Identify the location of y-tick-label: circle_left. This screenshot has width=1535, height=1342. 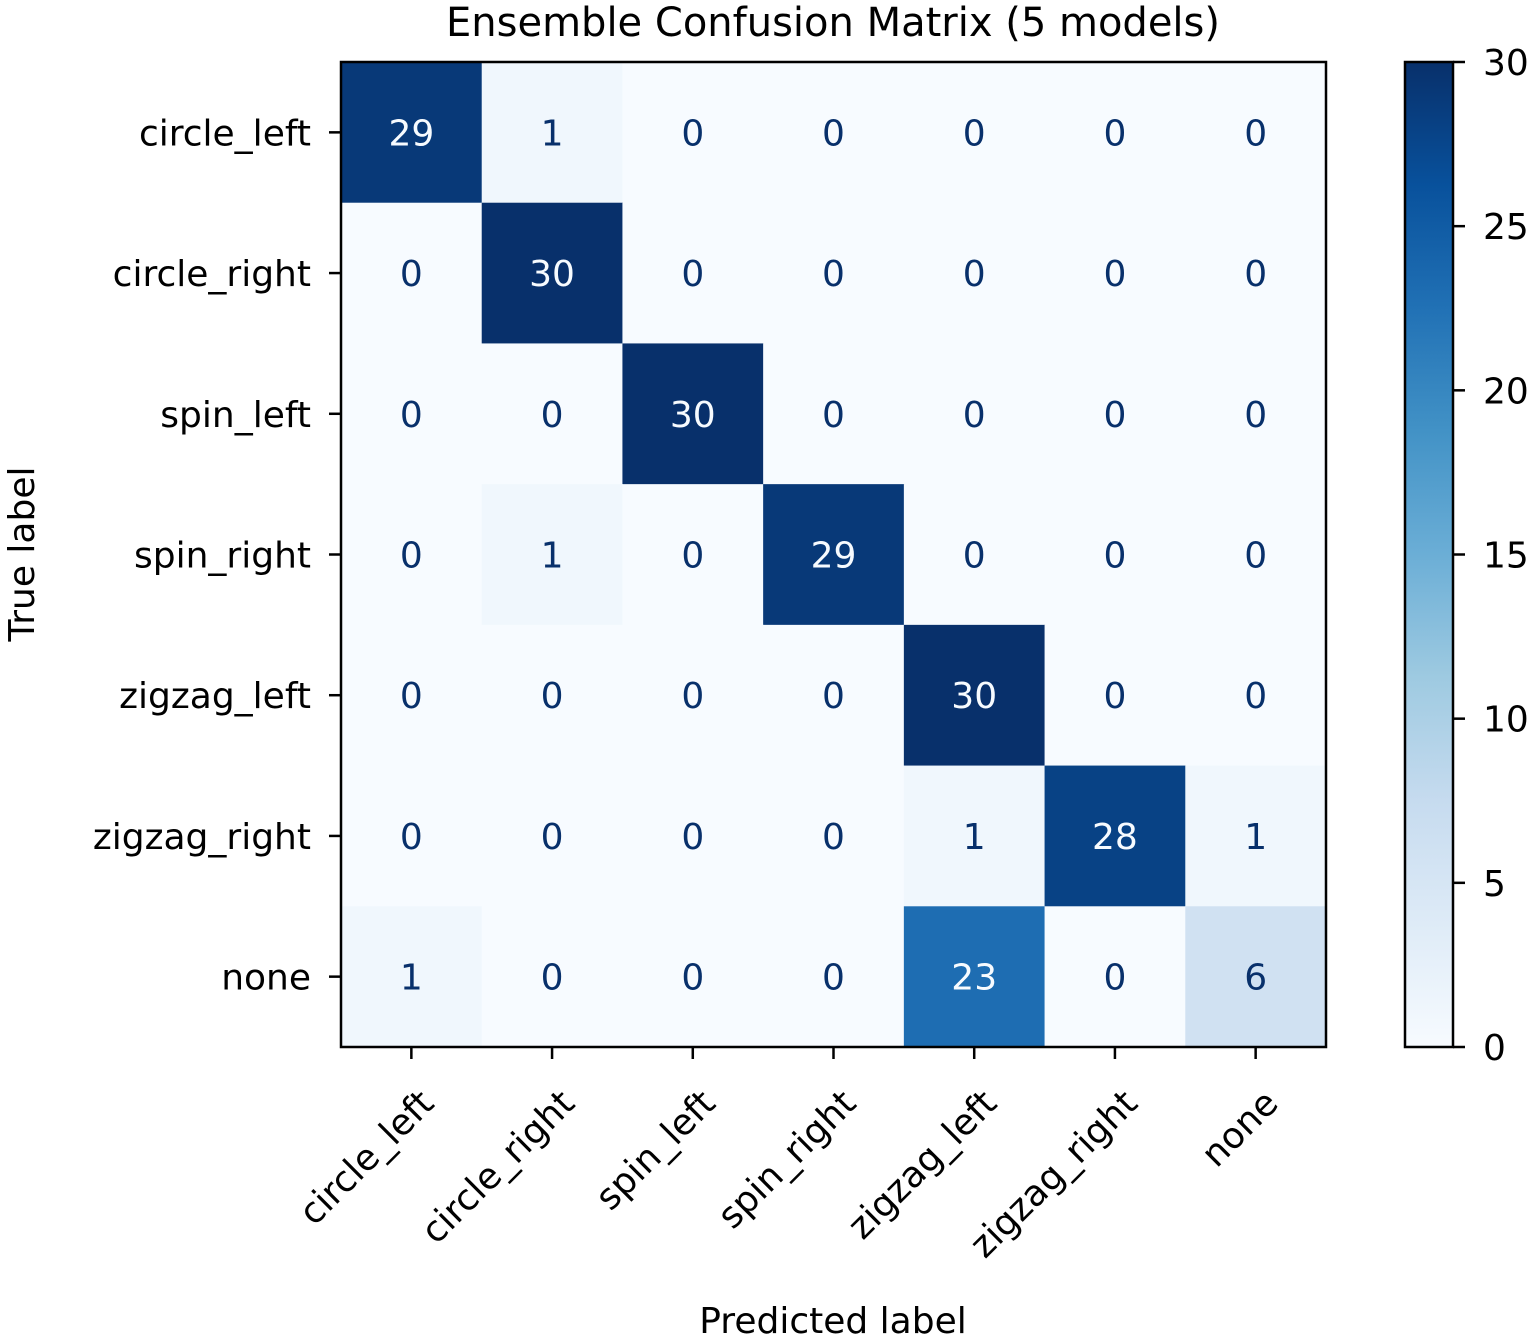
(225, 133).